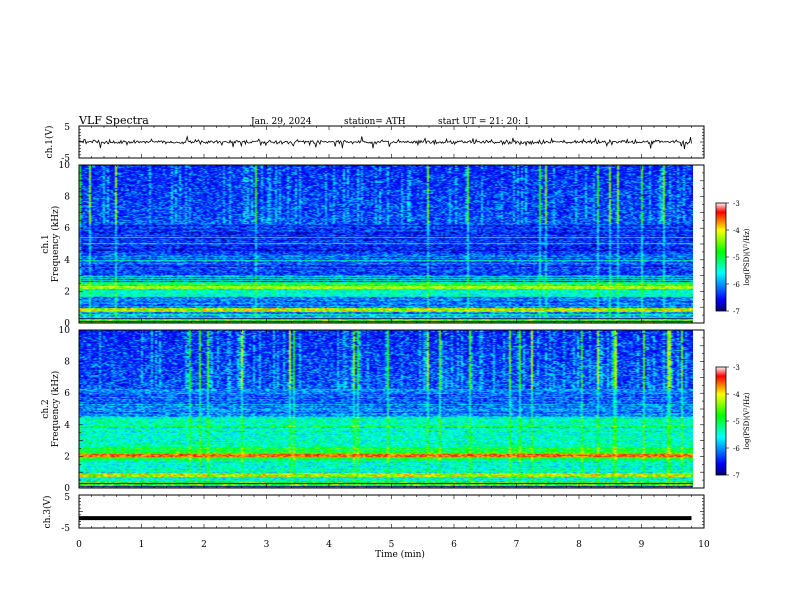 The image size is (792, 612). What do you see at coordinates (113, 120) in the screenshot?
I see `figure-title: VLF Spectra` at bounding box center [113, 120].